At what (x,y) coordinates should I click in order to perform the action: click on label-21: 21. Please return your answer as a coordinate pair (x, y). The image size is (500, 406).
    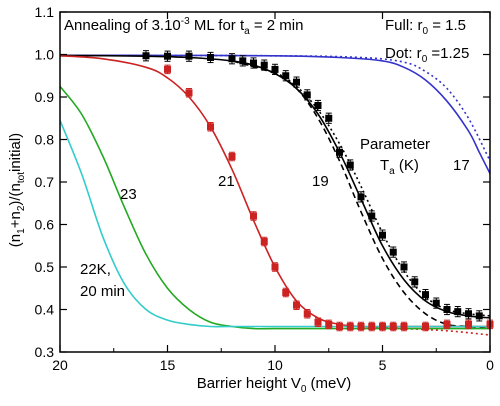
    Looking at the image, I should click on (226, 181).